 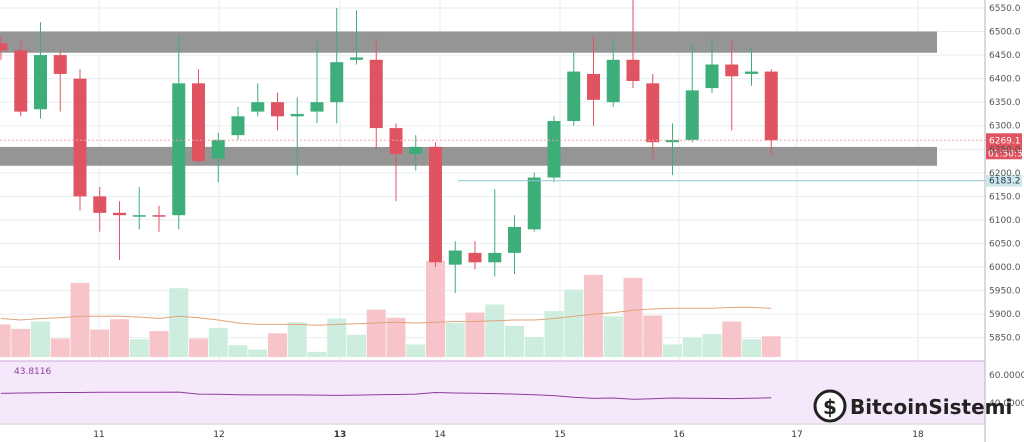 I want to click on current-price-label: 6269.1, so click(x=1005, y=141).